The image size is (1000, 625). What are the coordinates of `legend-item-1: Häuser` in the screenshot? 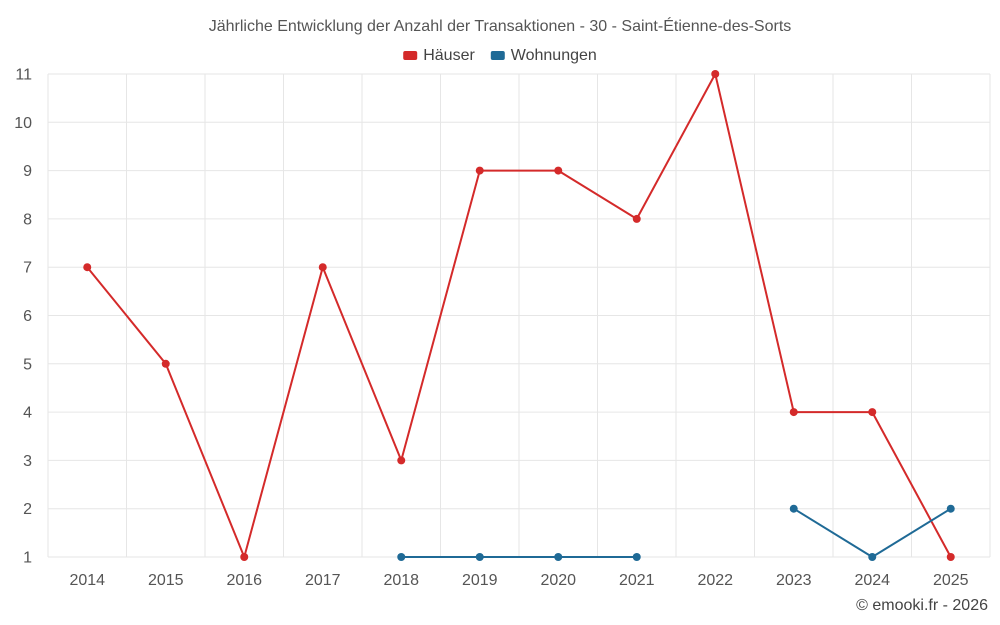 It's located at (439, 55).